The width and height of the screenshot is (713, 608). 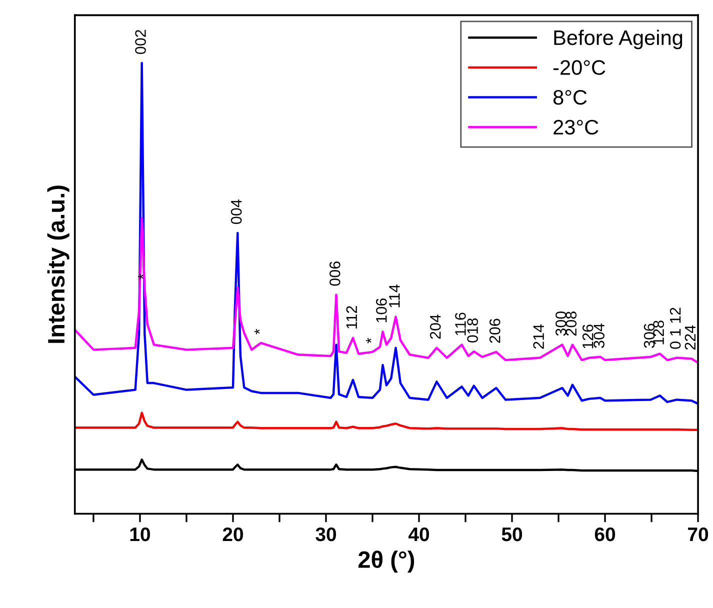 I want to click on x-tick-label: 50, so click(x=512, y=534).